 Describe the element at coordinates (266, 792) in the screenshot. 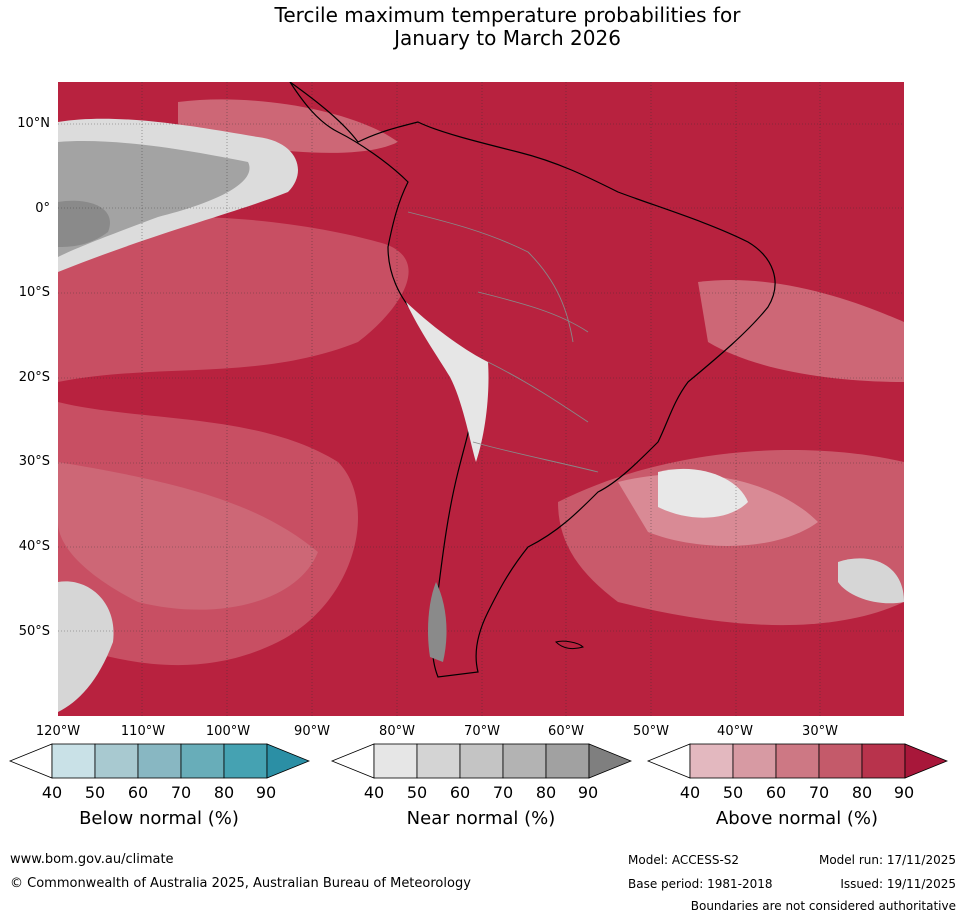

I see `cb0-tick-90: 90` at that location.